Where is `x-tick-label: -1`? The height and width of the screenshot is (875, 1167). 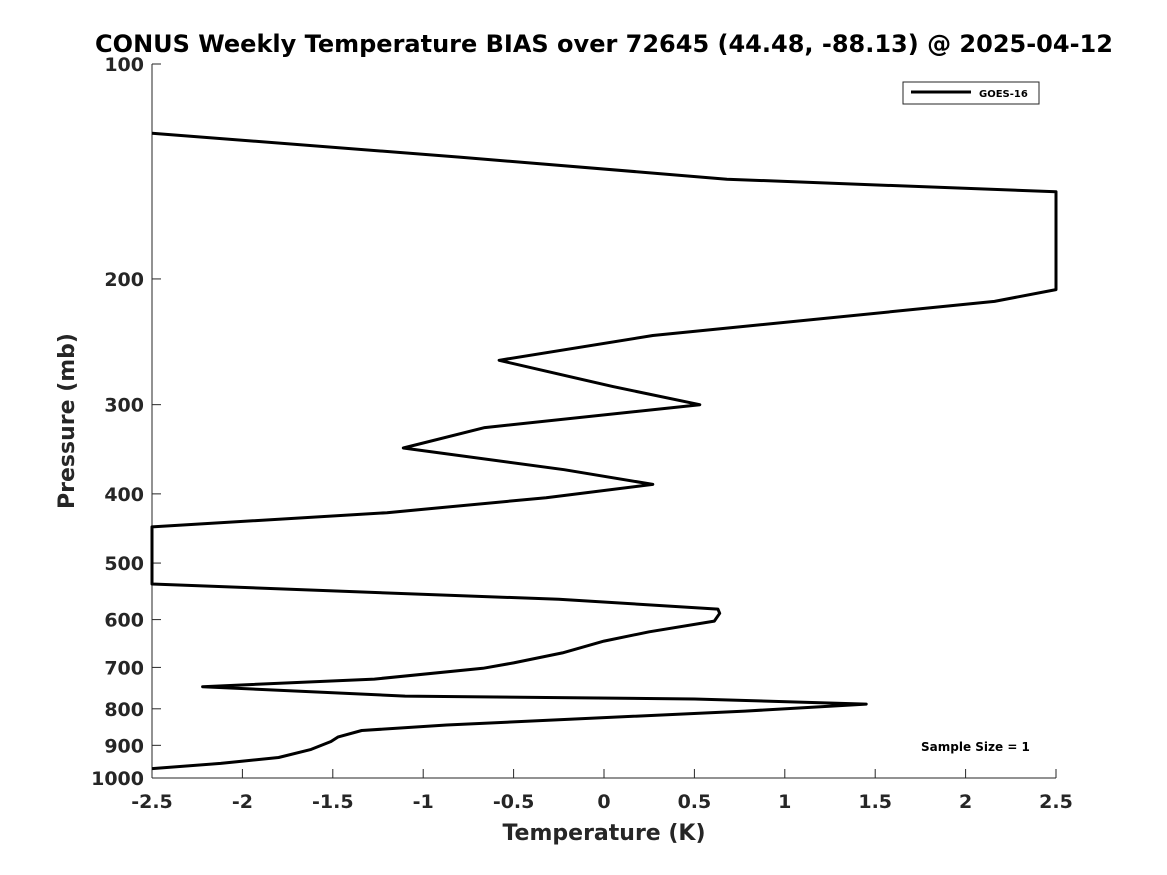
x-tick-label: -1 is located at coordinates (423, 802).